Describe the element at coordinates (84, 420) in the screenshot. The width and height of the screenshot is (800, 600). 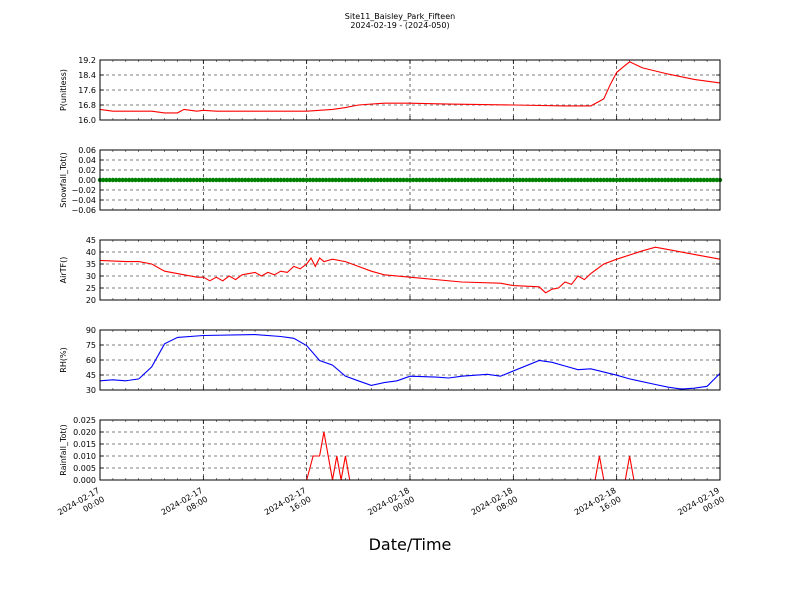
I see `y-tick-label: 0.025` at that location.